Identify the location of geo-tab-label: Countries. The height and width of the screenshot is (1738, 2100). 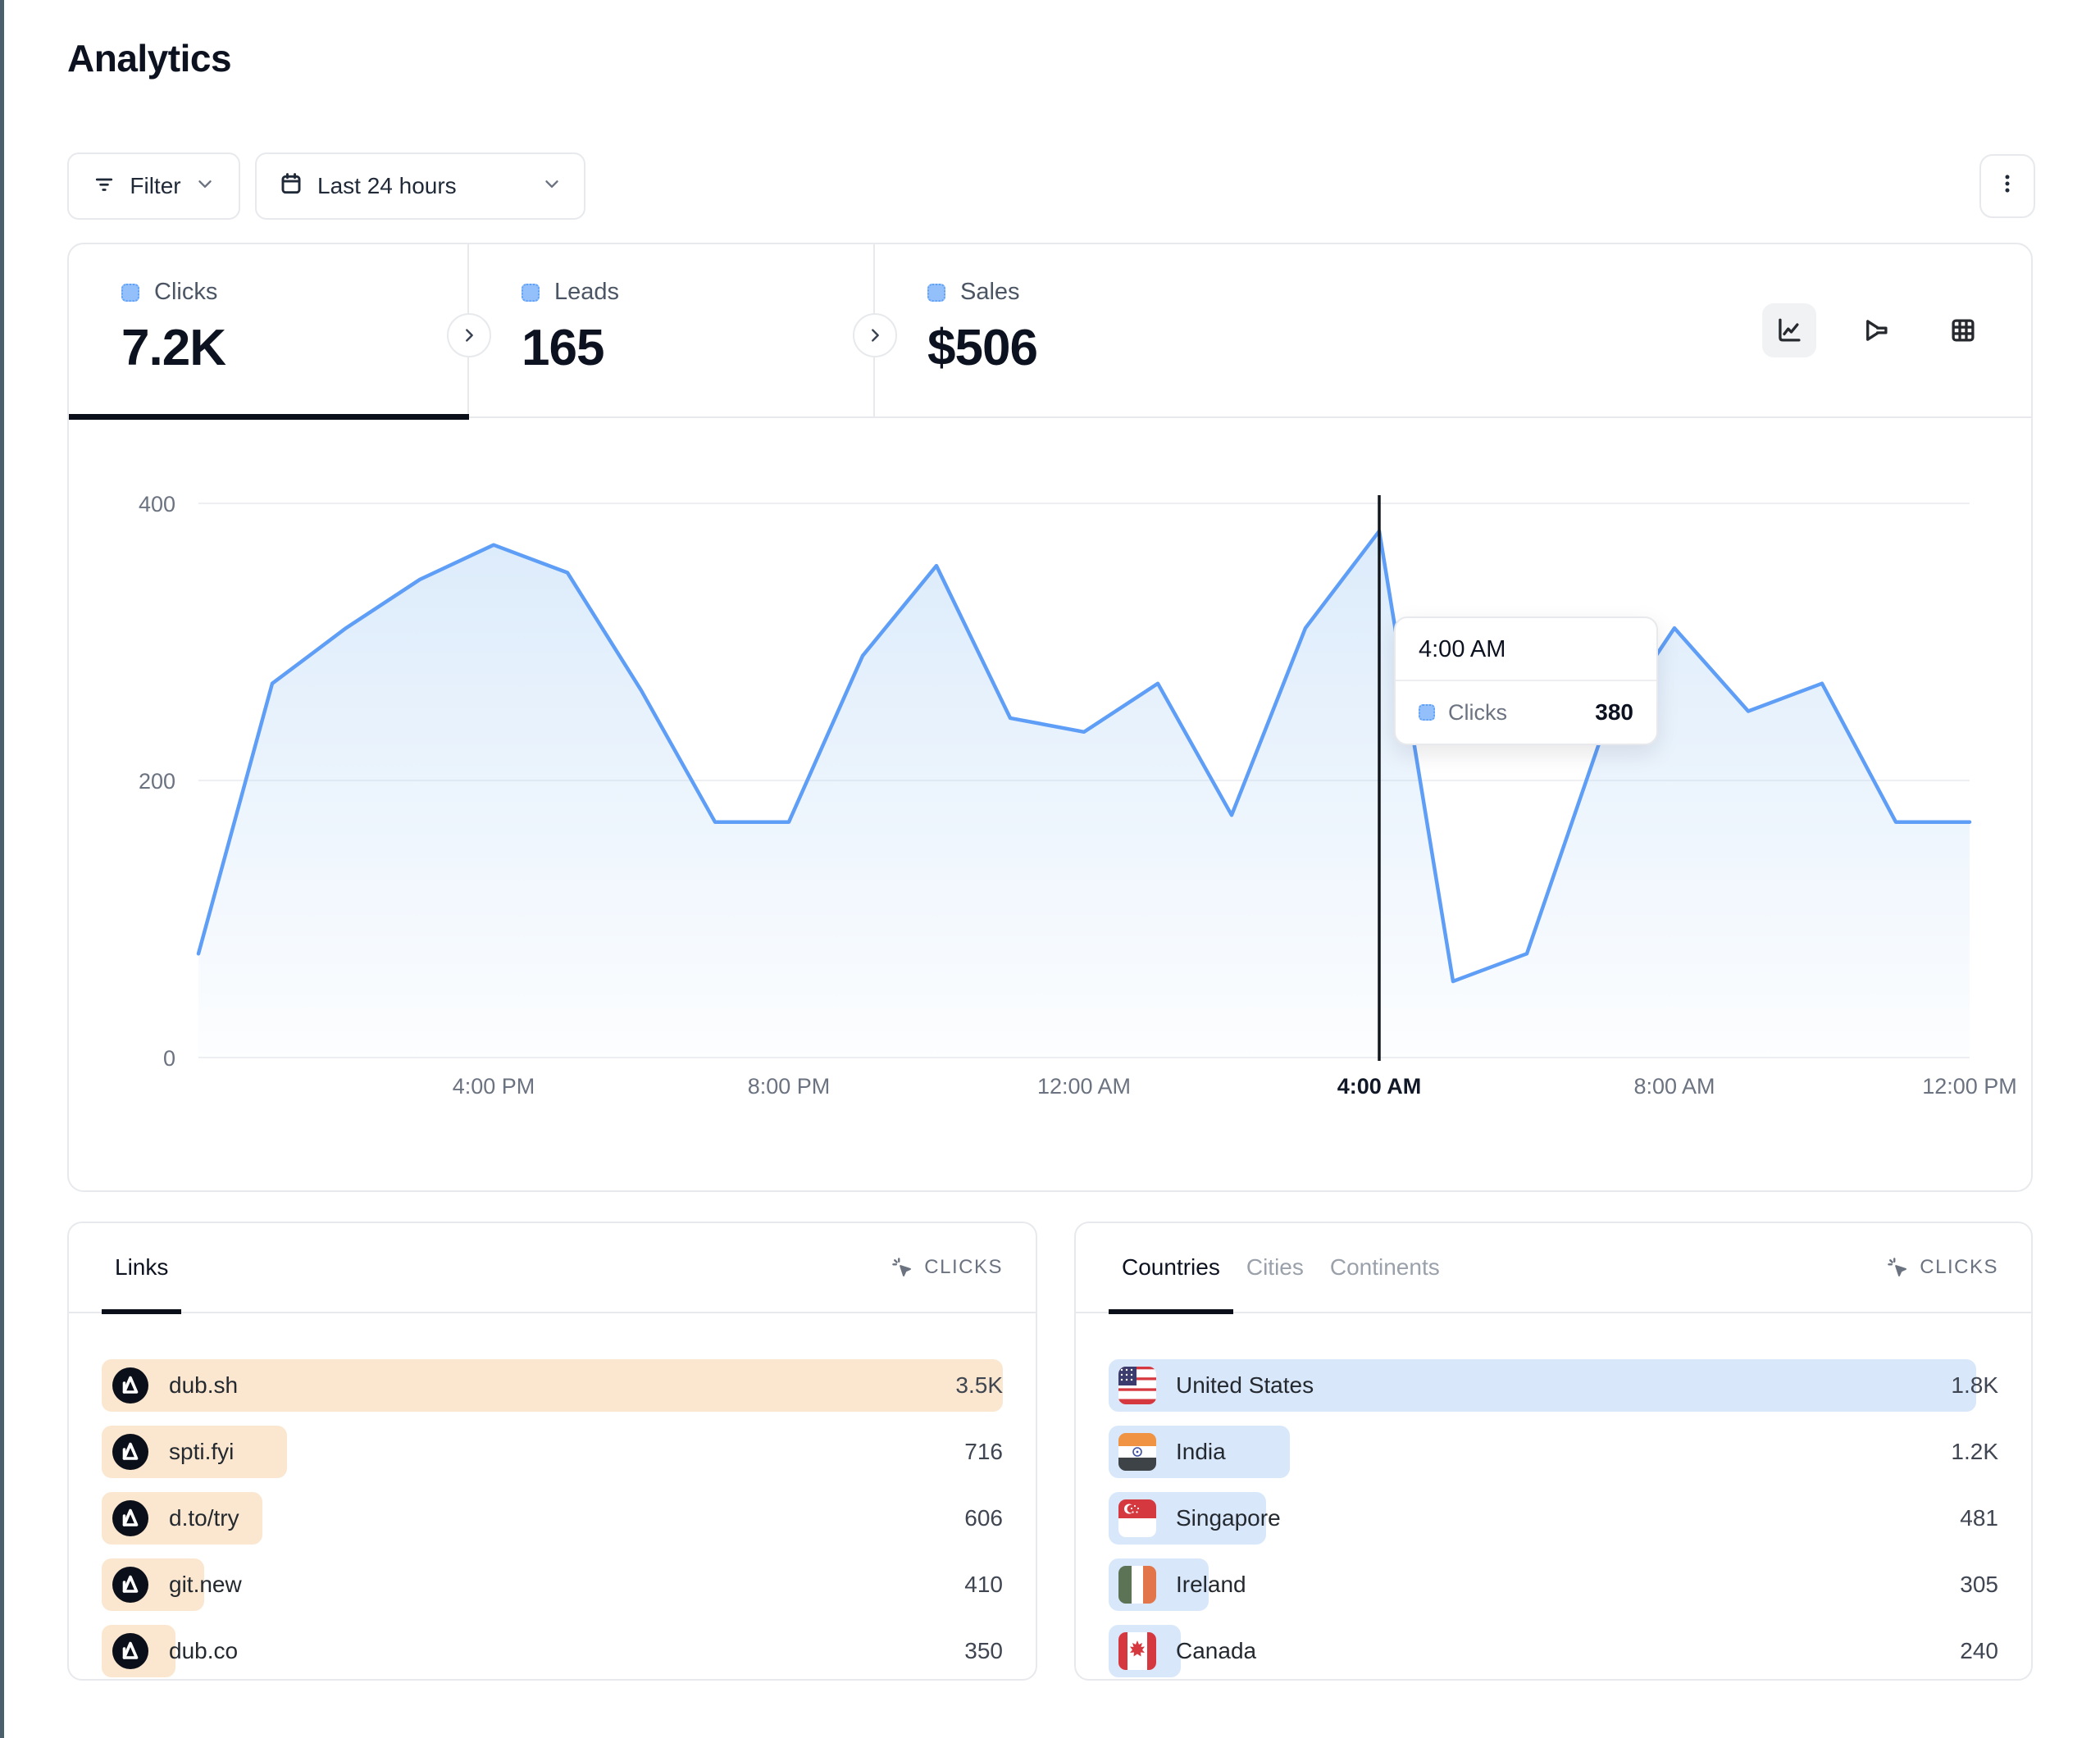
(1171, 1267).